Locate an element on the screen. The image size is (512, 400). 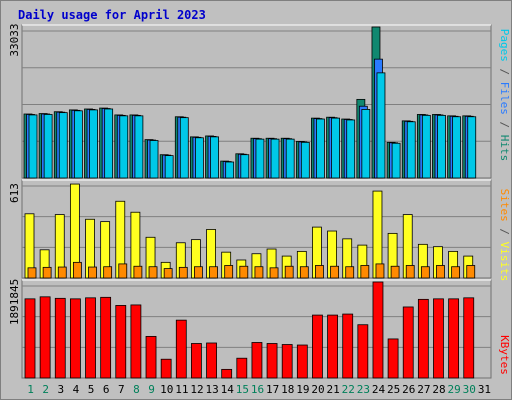
x-tick-label-day-25: 25 is located at coordinates (393, 389).